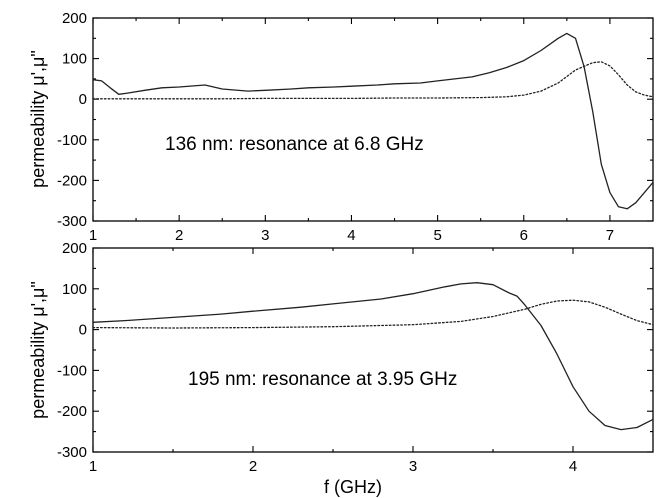 This screenshot has width=659, height=498. What do you see at coordinates (524, 235) in the screenshot?
I see `x-tick-label: 6` at bounding box center [524, 235].